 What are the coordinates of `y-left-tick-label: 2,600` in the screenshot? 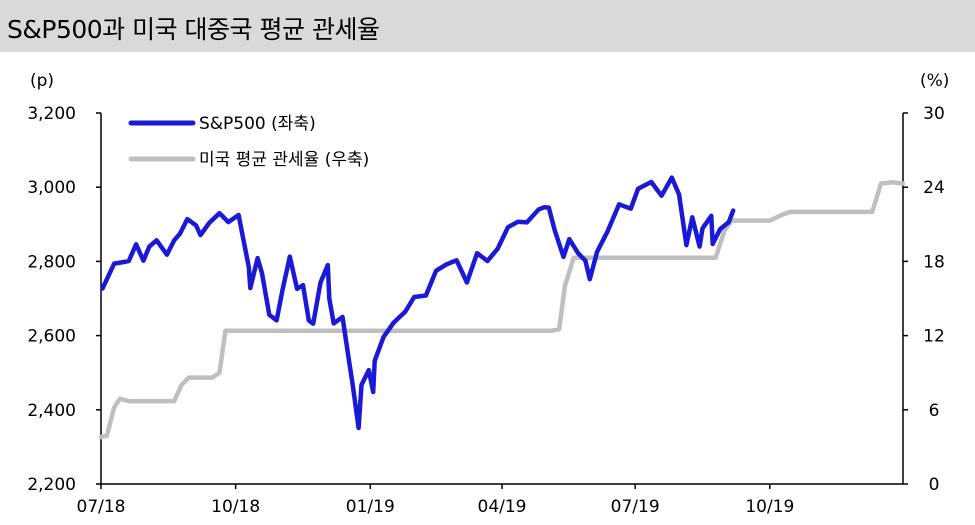 It's located at (51, 337).